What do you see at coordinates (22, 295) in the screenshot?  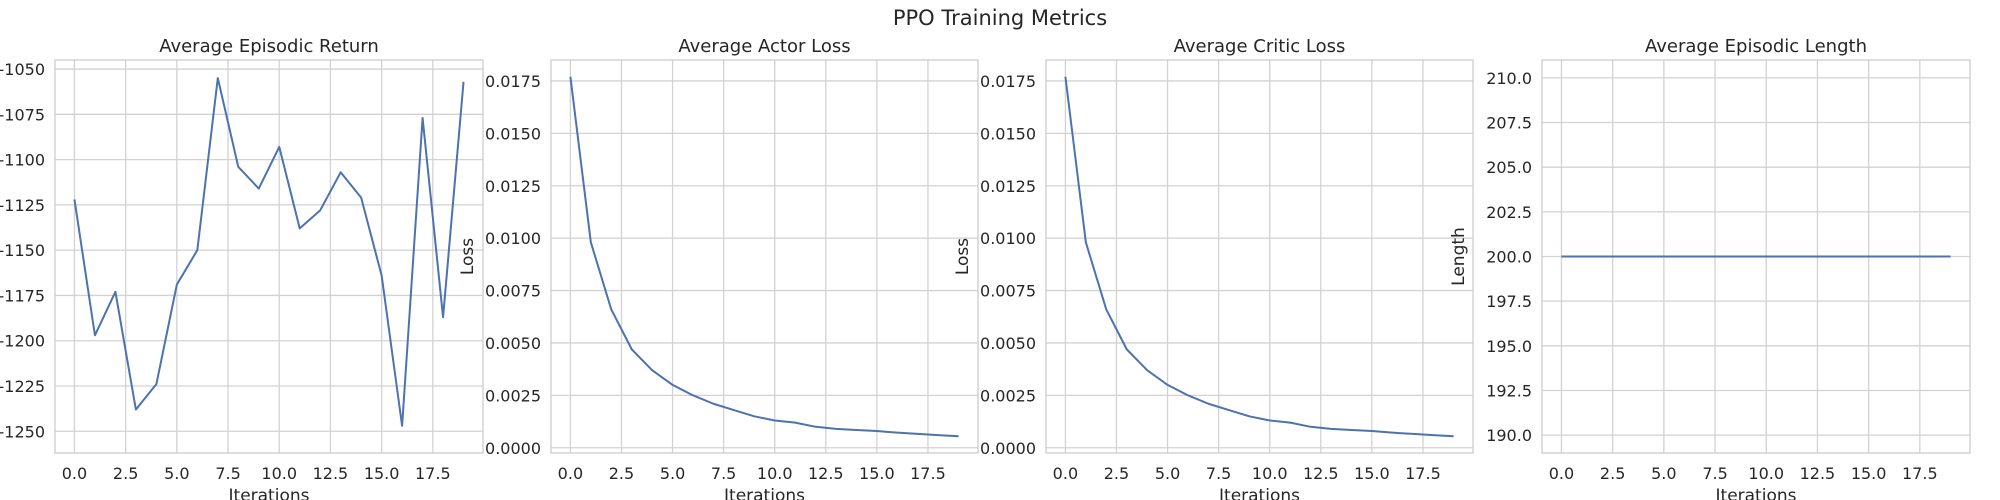 I see `y-tick-label: -1175` at bounding box center [22, 295].